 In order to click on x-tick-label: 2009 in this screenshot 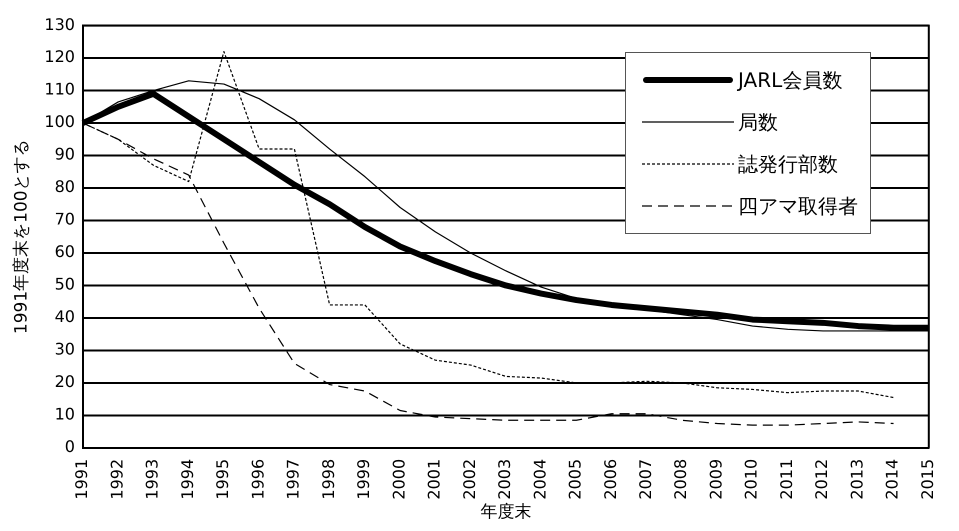, I will do `click(716, 479)`.